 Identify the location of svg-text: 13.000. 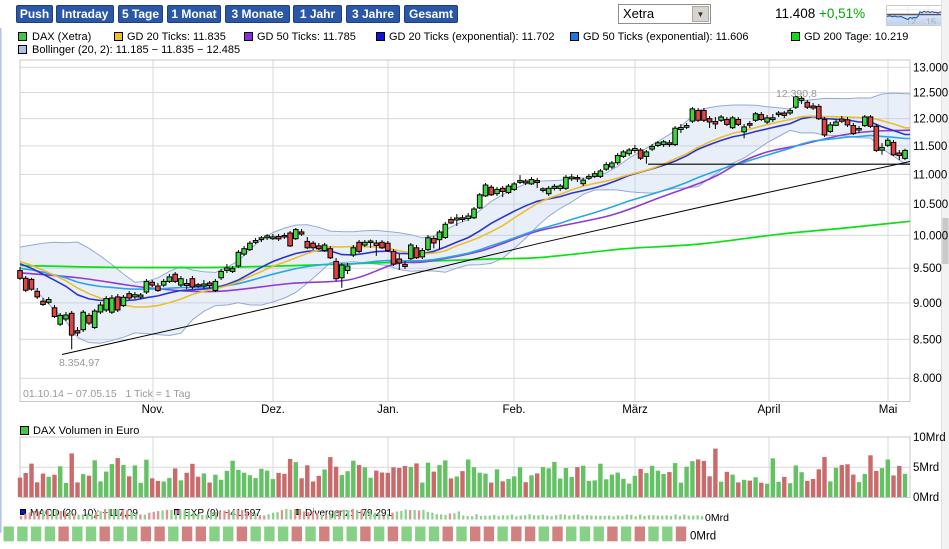
(930, 68).